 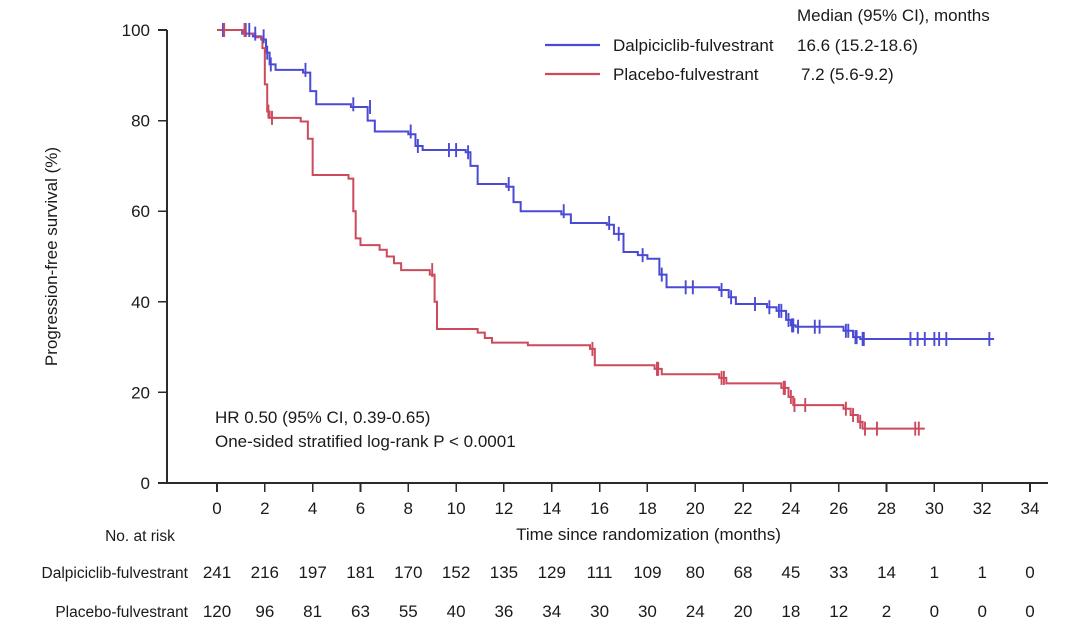 What do you see at coordinates (695, 572) in the screenshot?
I see `risk-value-cell: 80` at bounding box center [695, 572].